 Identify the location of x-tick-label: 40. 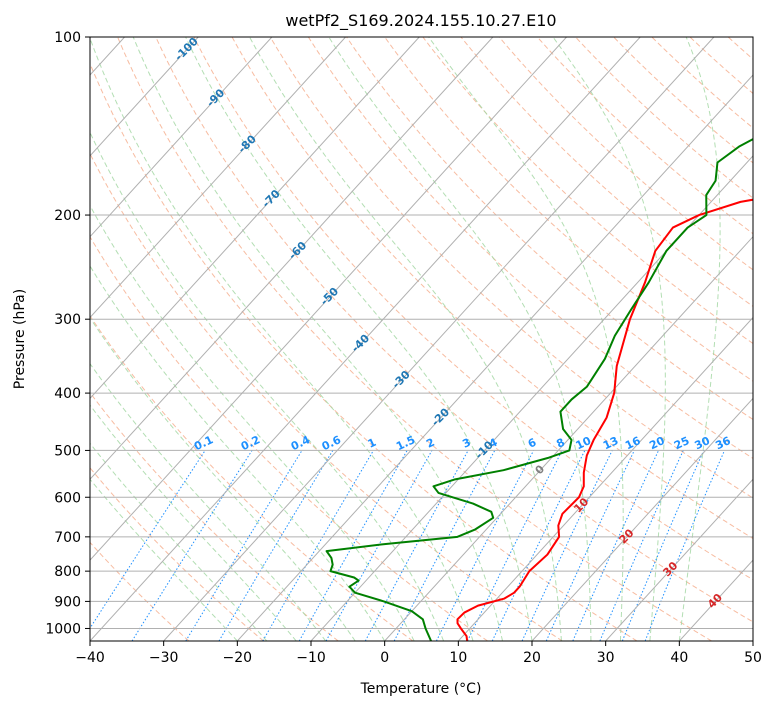
(679, 658).